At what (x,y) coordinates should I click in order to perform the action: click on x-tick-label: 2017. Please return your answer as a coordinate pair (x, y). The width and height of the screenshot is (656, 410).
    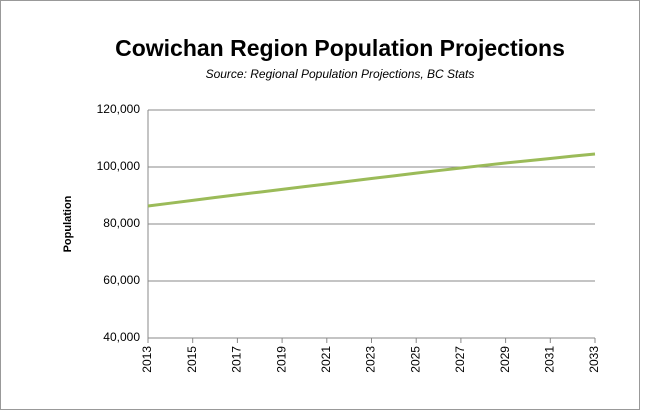
    Looking at the image, I should click on (237, 359).